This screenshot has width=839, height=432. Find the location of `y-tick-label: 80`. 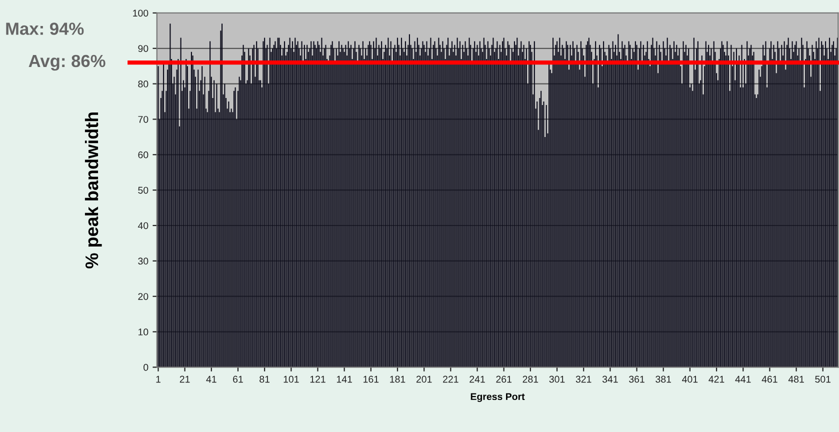

y-tick-label: 80 is located at coordinates (143, 84).